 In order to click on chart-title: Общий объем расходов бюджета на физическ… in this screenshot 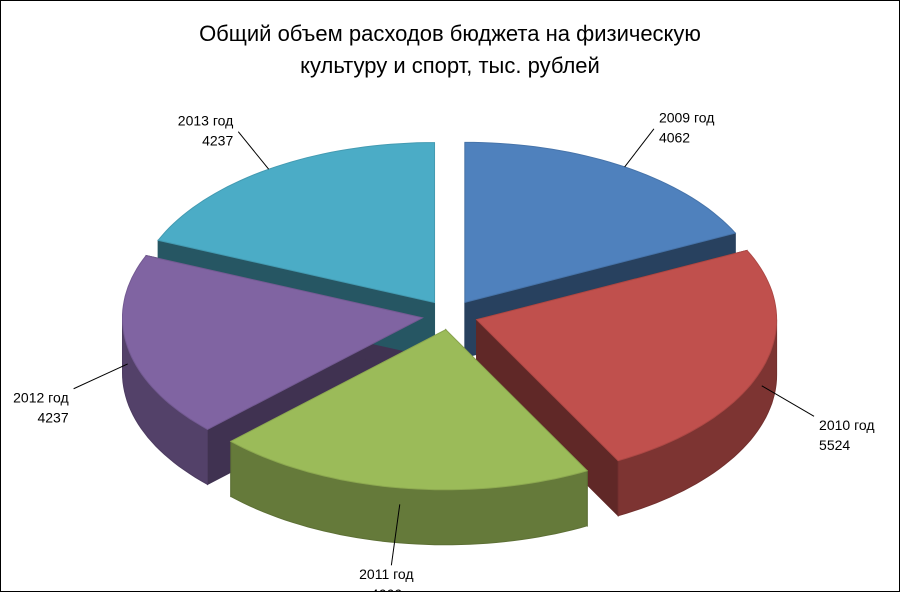, I will do `click(450, 49)`.